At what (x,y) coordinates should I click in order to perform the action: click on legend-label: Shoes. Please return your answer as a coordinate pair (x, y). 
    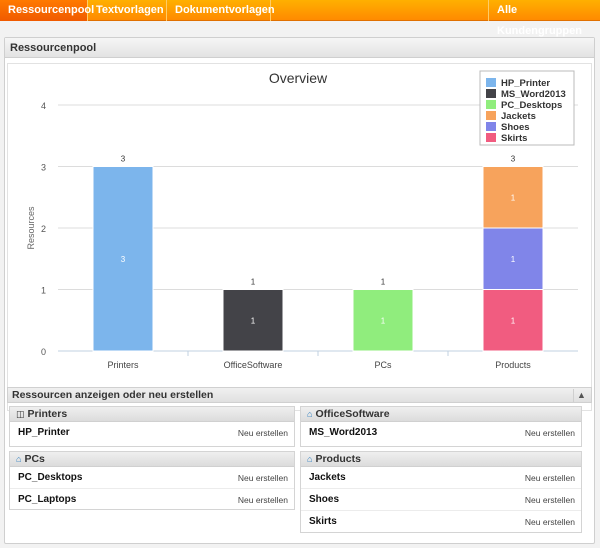
    Looking at the image, I should click on (515, 127).